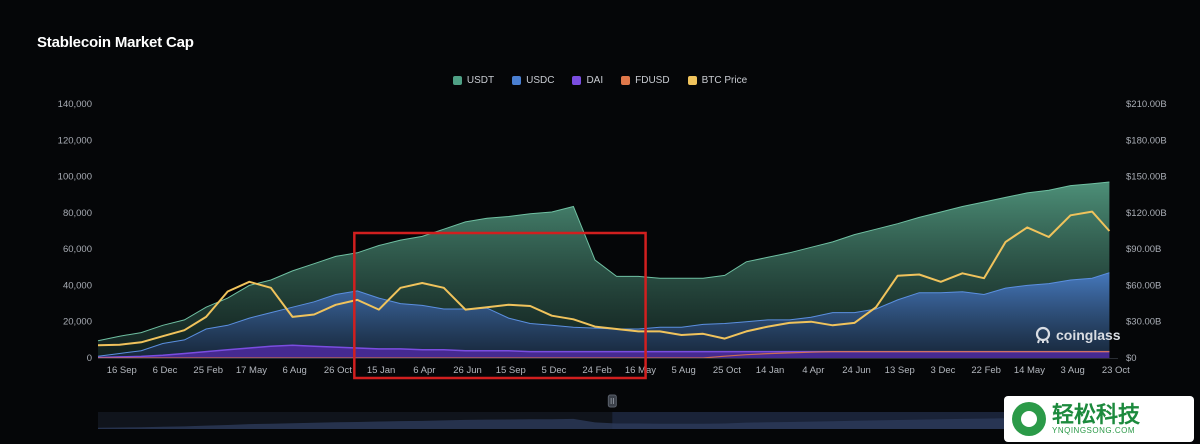  Describe the element at coordinates (856, 370) in the screenshot. I see `x-tick-label: 24 Jun` at that location.